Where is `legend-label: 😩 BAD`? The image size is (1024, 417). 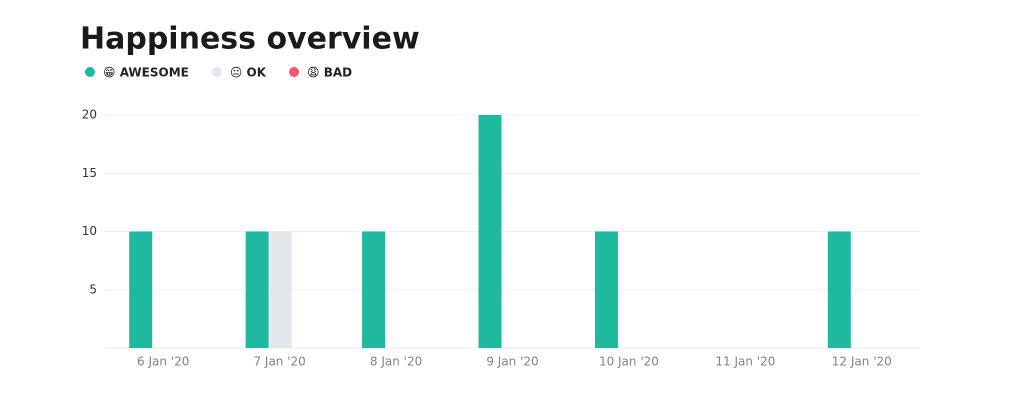 legend-label: 😩 BAD is located at coordinates (329, 73).